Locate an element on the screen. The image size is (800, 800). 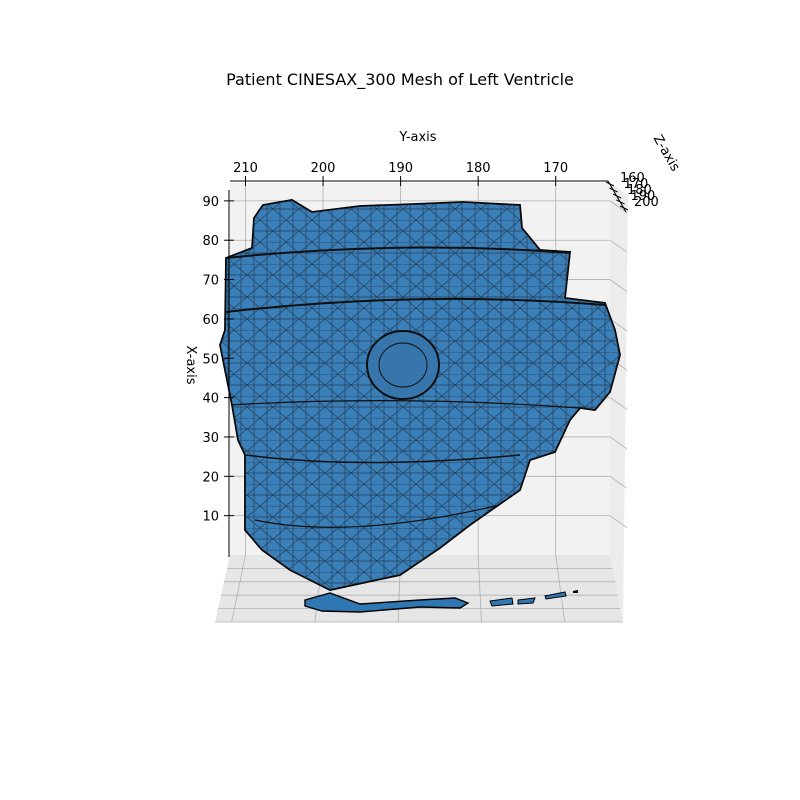
x-tick-label: 30 is located at coordinates (210, 438).